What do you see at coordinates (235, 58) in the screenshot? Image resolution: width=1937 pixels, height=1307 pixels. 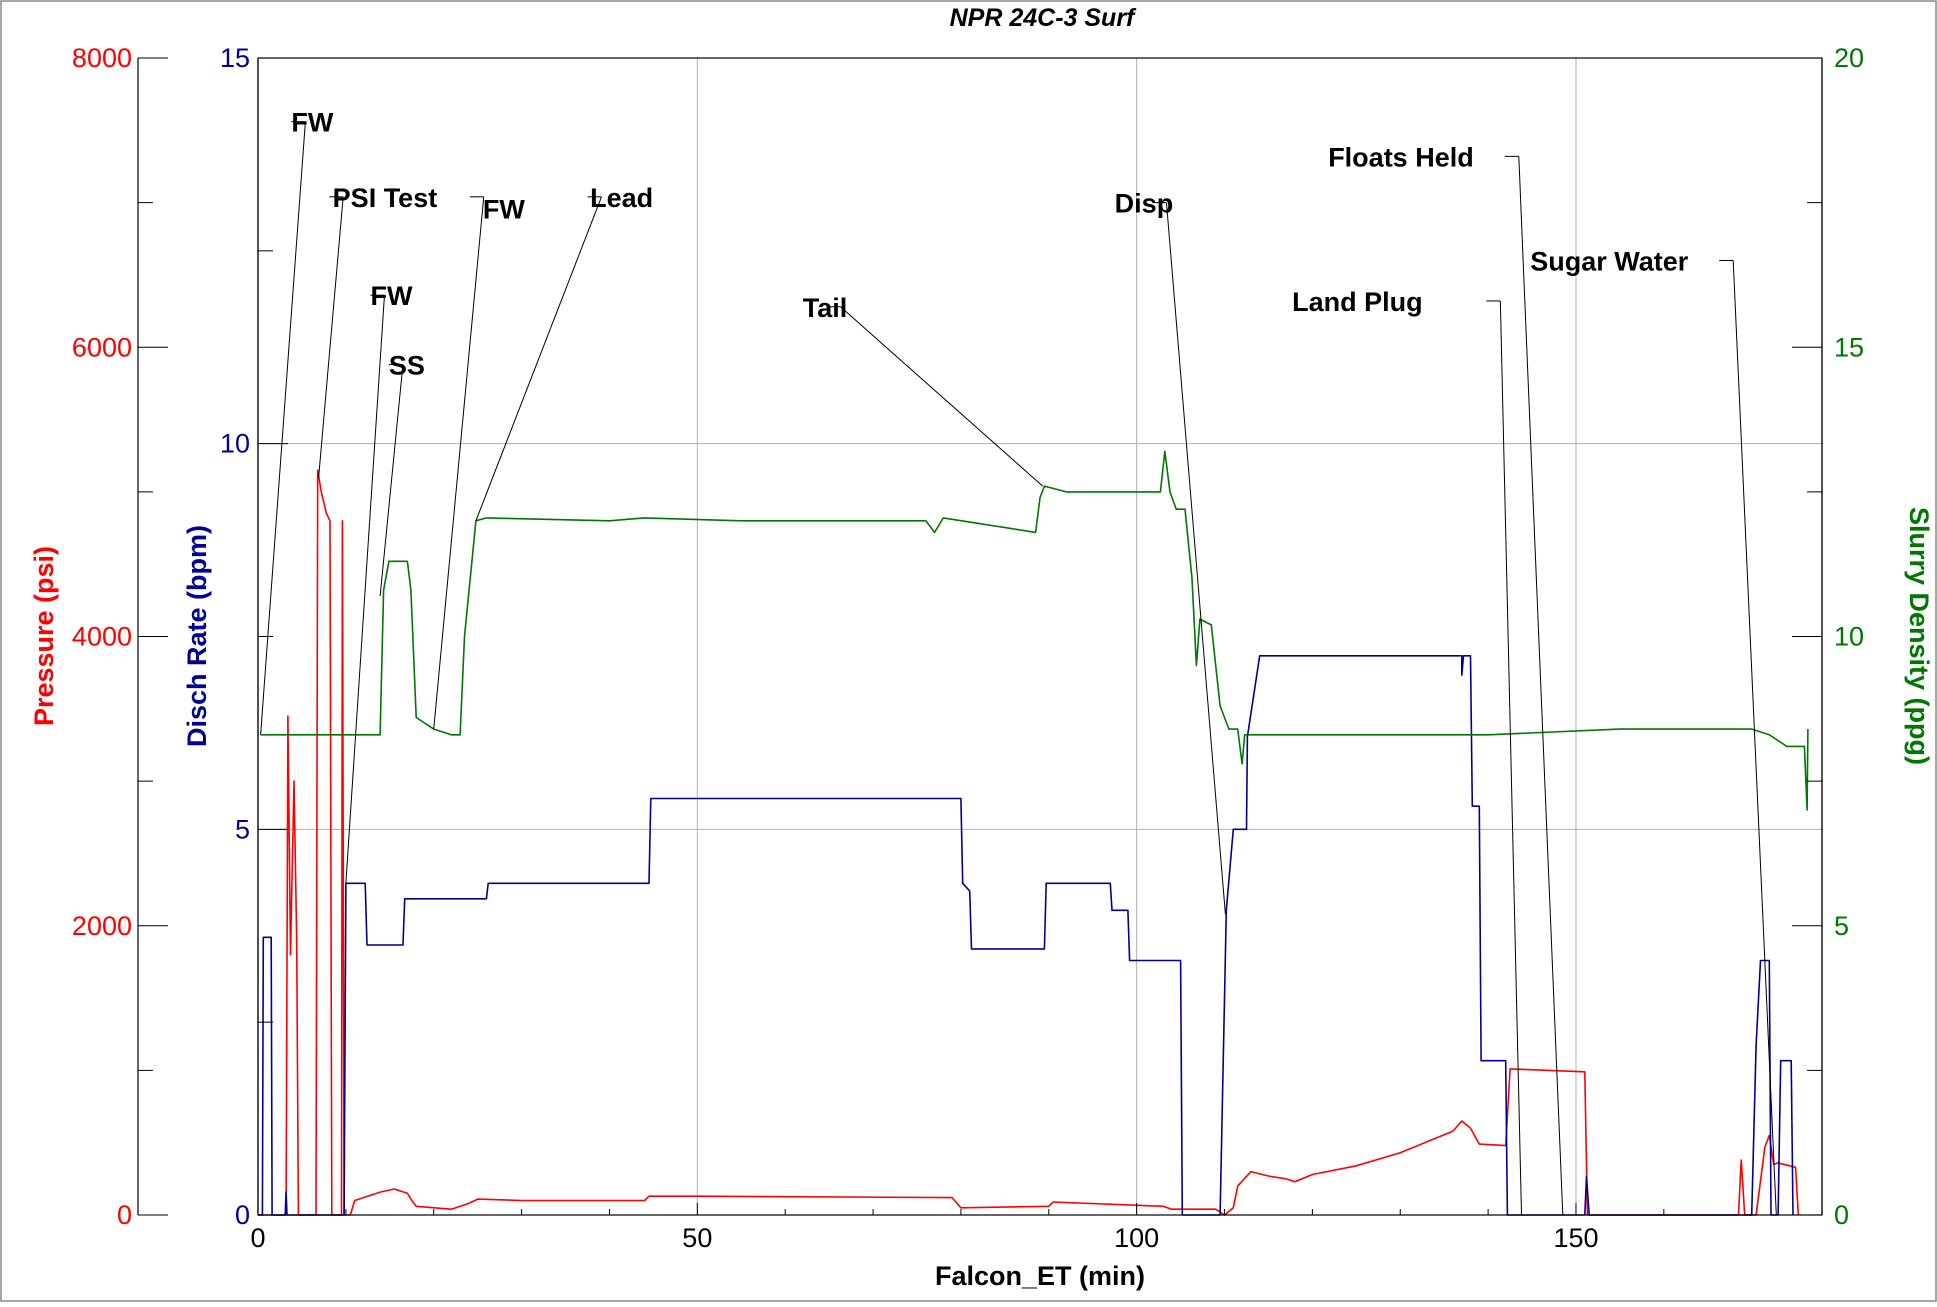 I see `rate-tick-label: 15` at bounding box center [235, 58].